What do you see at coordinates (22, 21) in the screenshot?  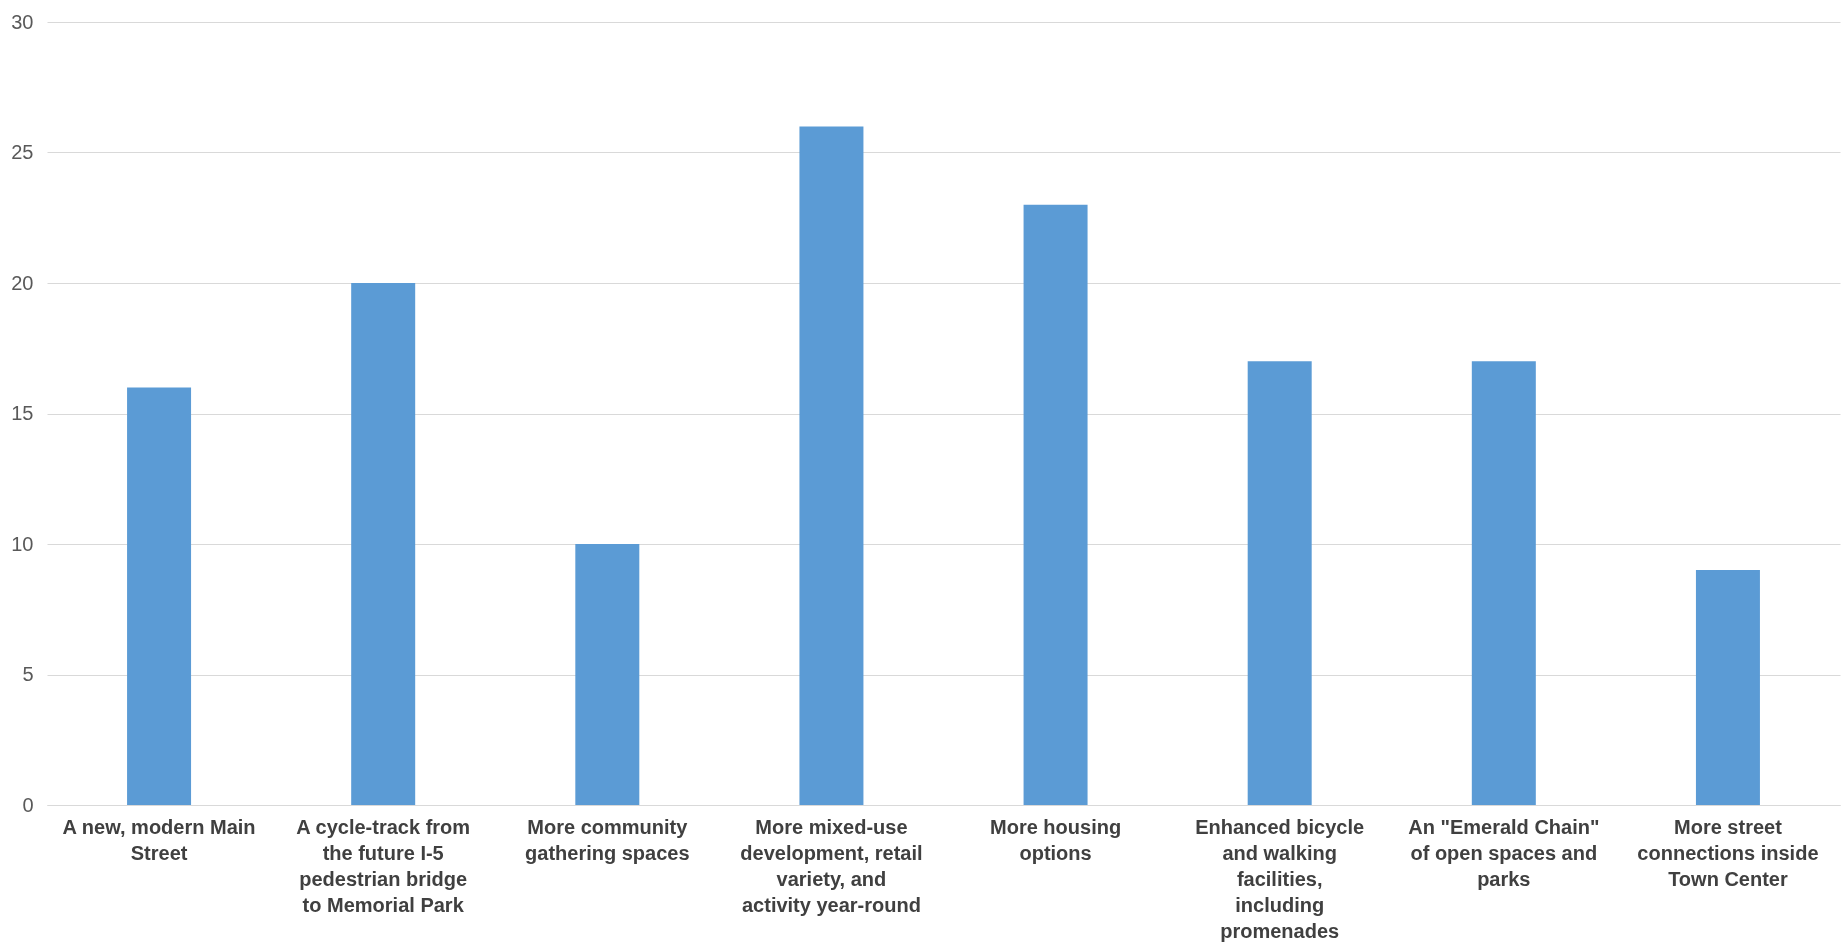 I see `y-tick-label: 30` at bounding box center [22, 21].